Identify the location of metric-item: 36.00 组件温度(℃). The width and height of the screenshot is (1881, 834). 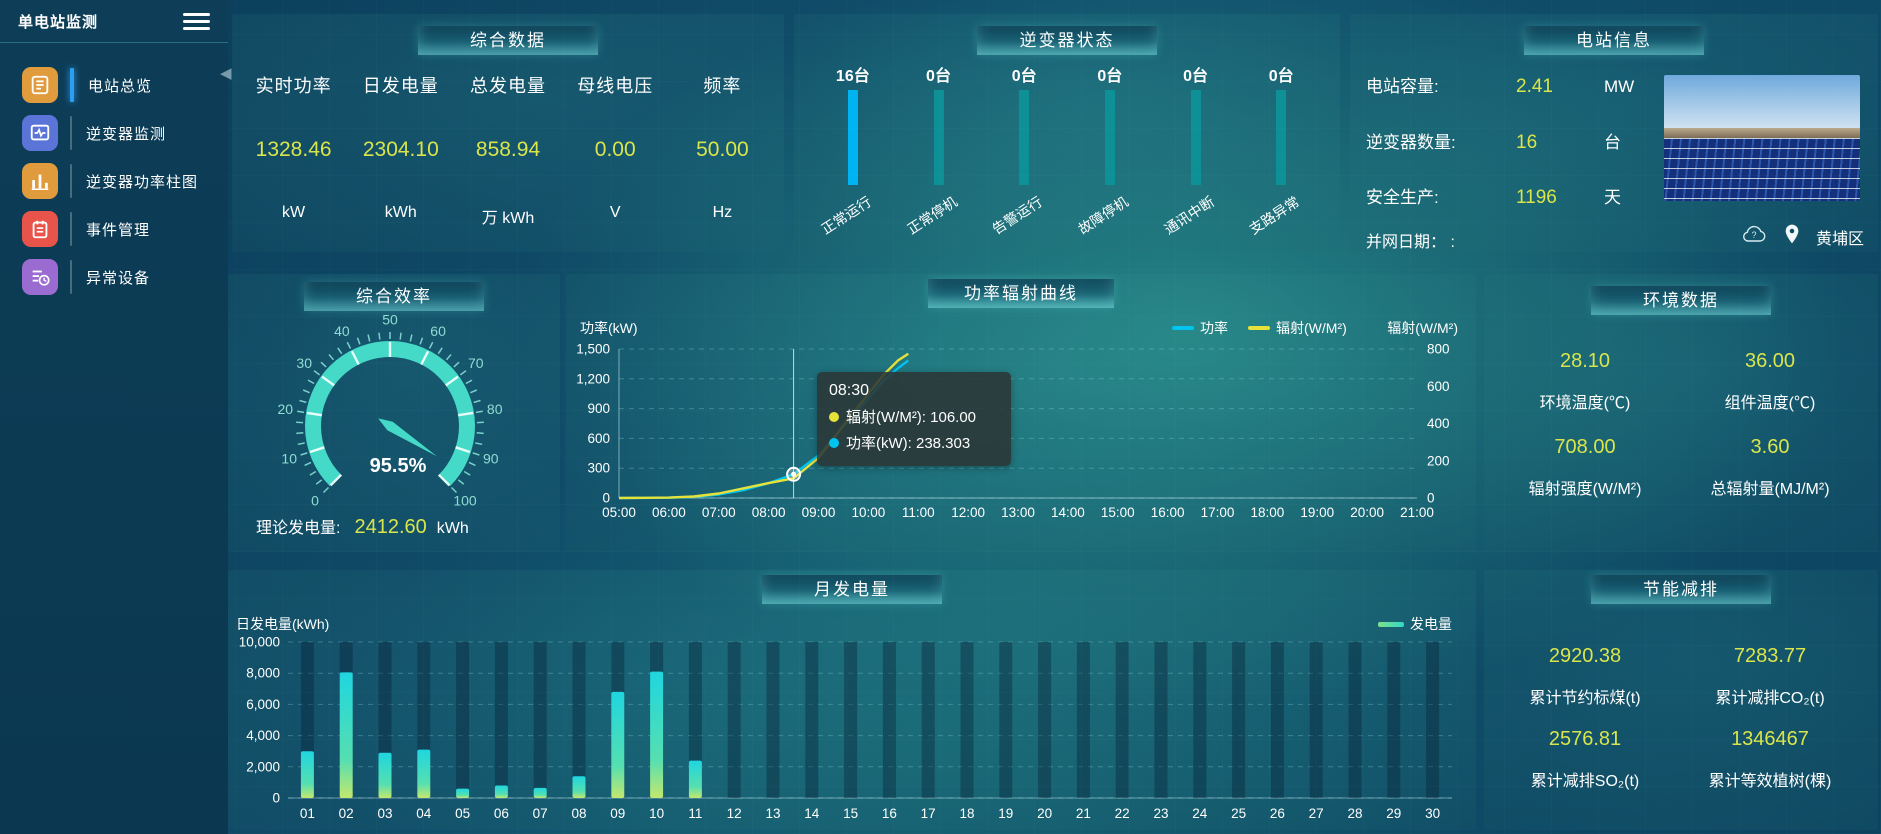
(1770, 381).